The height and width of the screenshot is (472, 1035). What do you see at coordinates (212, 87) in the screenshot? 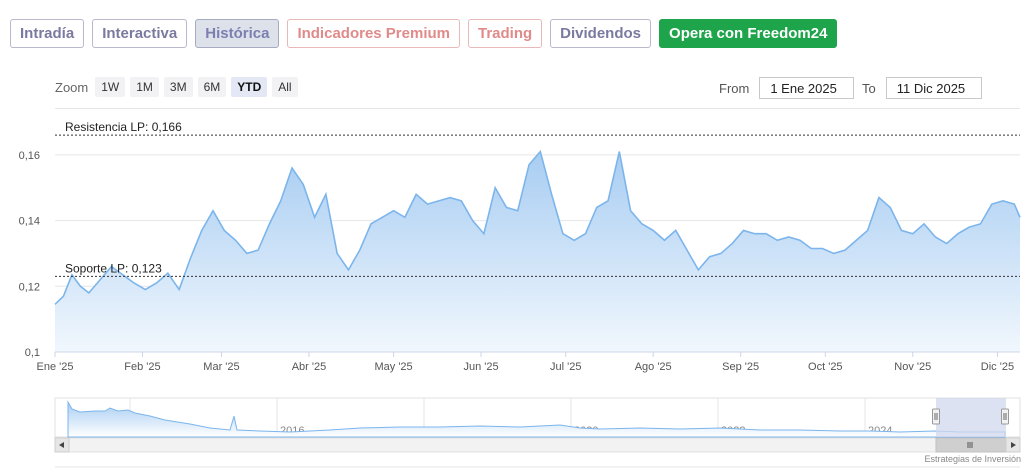
I see `zoom-button-6m: 6M` at bounding box center [212, 87].